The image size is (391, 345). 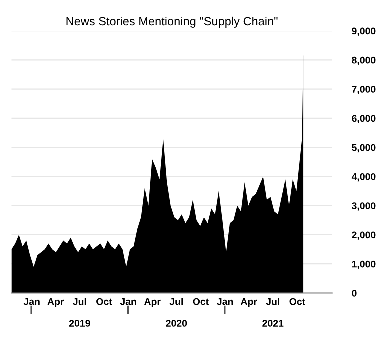 I want to click on y-tick-label: 6,000, so click(x=364, y=119).